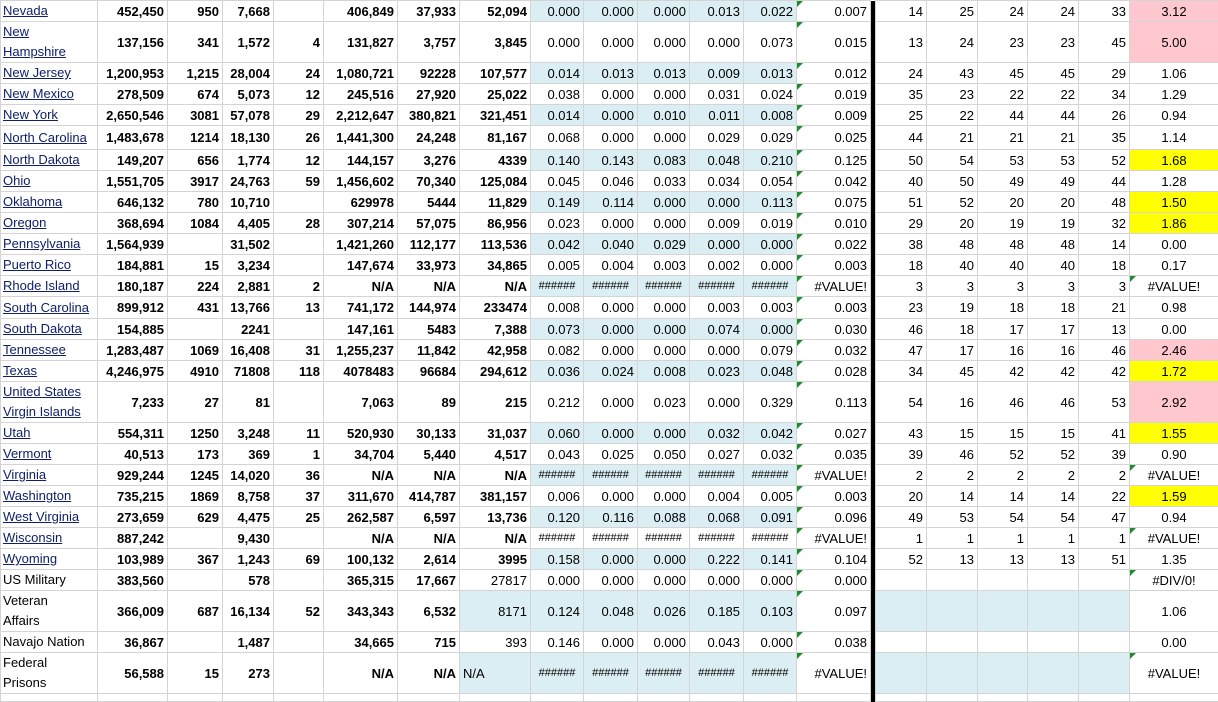  I want to click on cell-rate: 0.027, so click(717, 454).